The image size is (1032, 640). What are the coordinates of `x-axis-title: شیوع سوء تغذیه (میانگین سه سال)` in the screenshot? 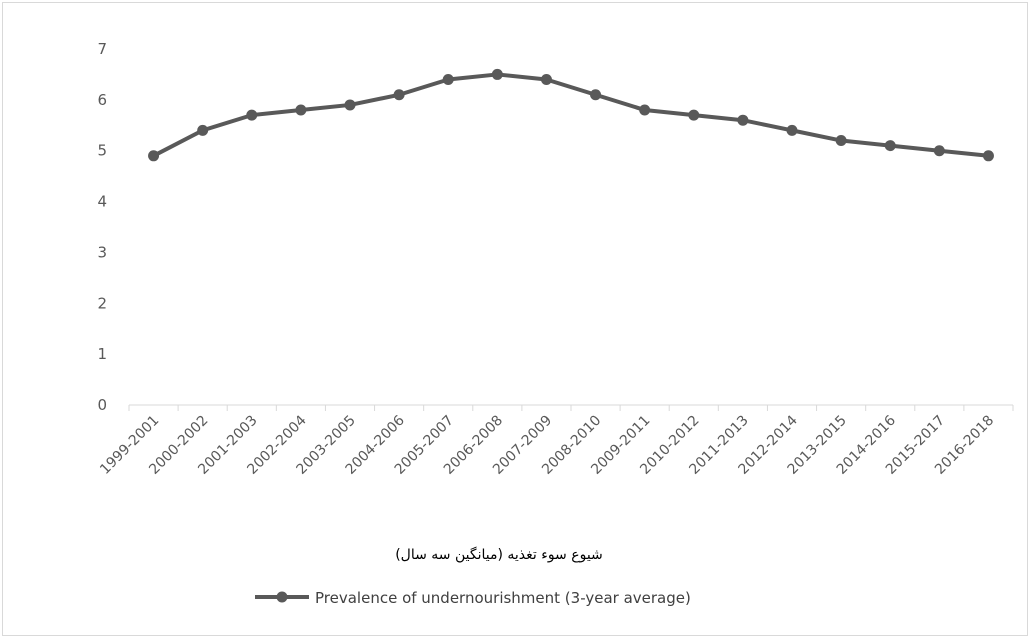 It's located at (499, 554).